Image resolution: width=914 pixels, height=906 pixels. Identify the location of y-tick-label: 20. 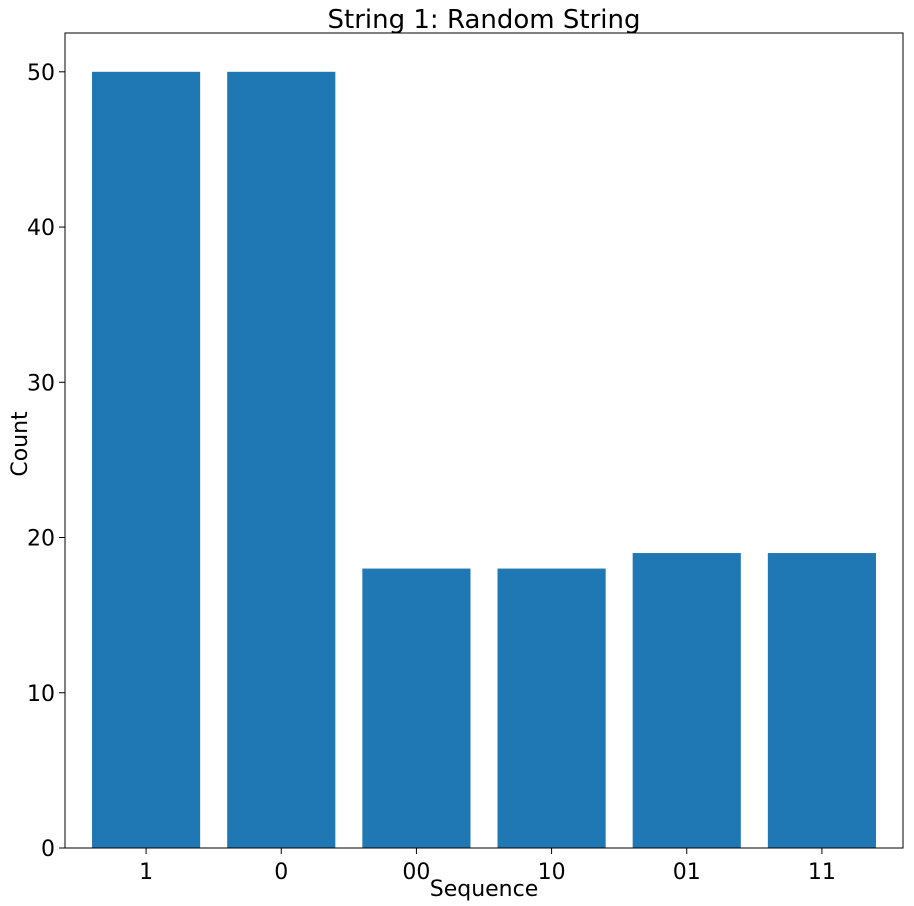
(41, 539).